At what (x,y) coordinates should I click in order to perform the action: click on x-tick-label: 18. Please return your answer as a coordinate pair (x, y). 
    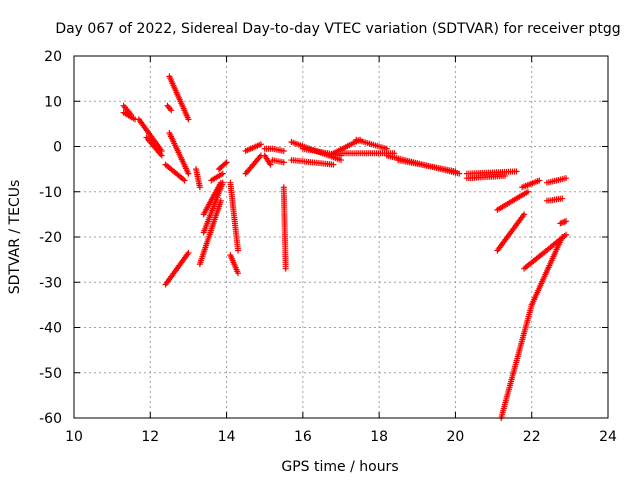
    Looking at the image, I should click on (379, 437).